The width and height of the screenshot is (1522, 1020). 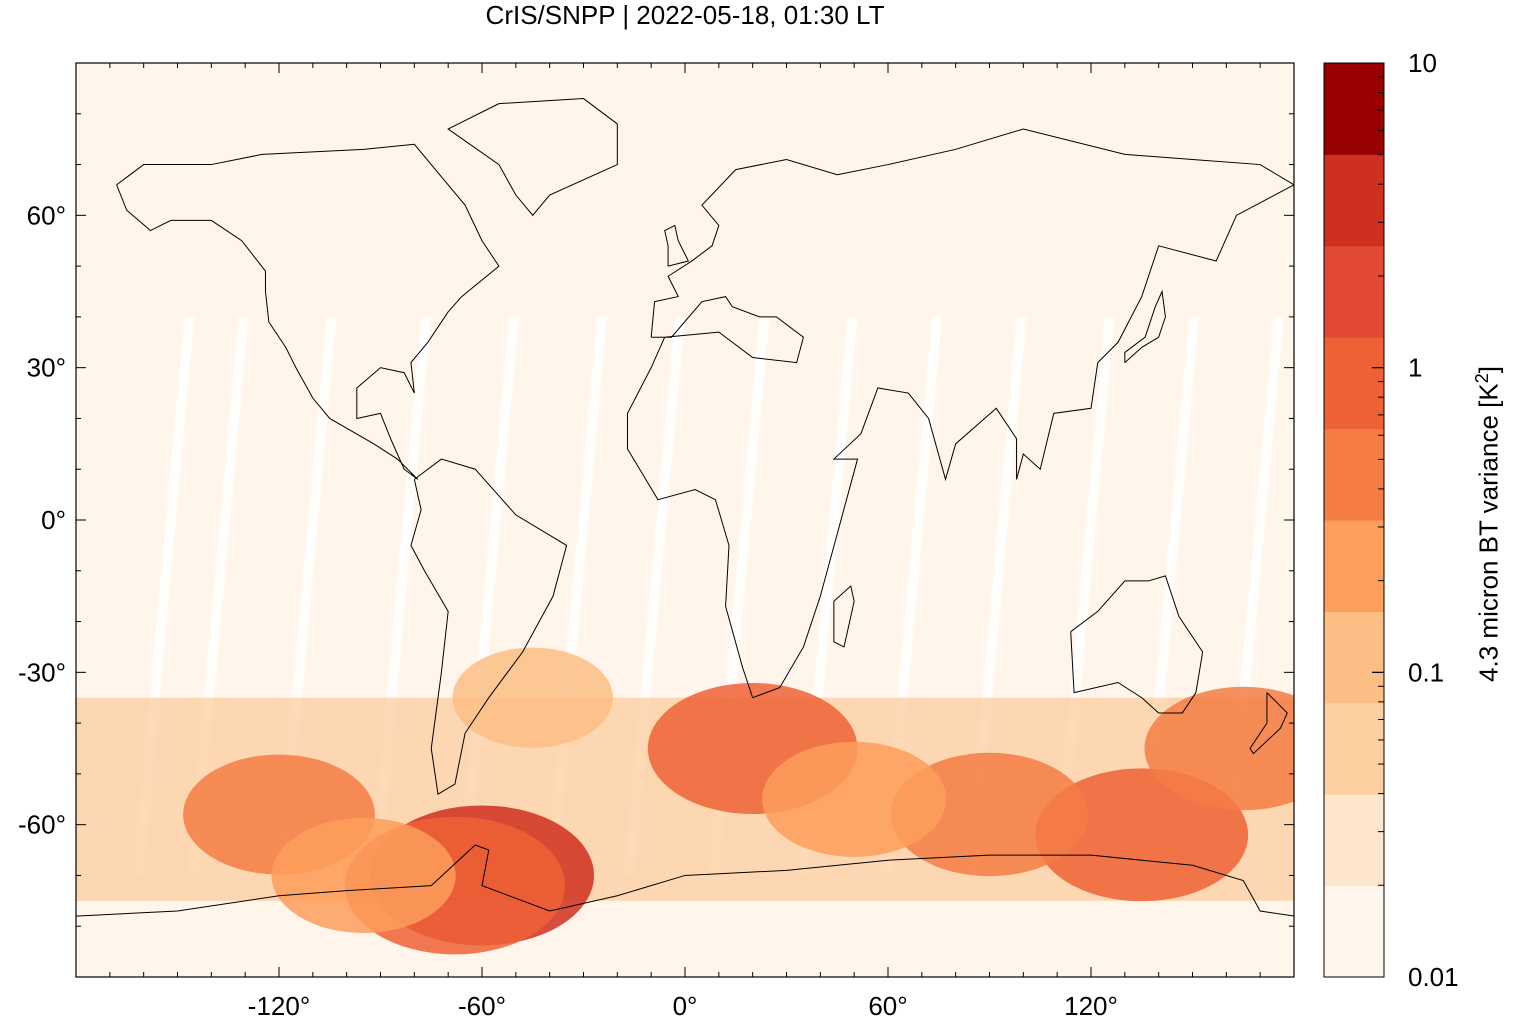 What do you see at coordinates (1488, 524) in the screenshot?
I see `colorbar-label: 4.3 micron BT variance [K2]` at bounding box center [1488, 524].